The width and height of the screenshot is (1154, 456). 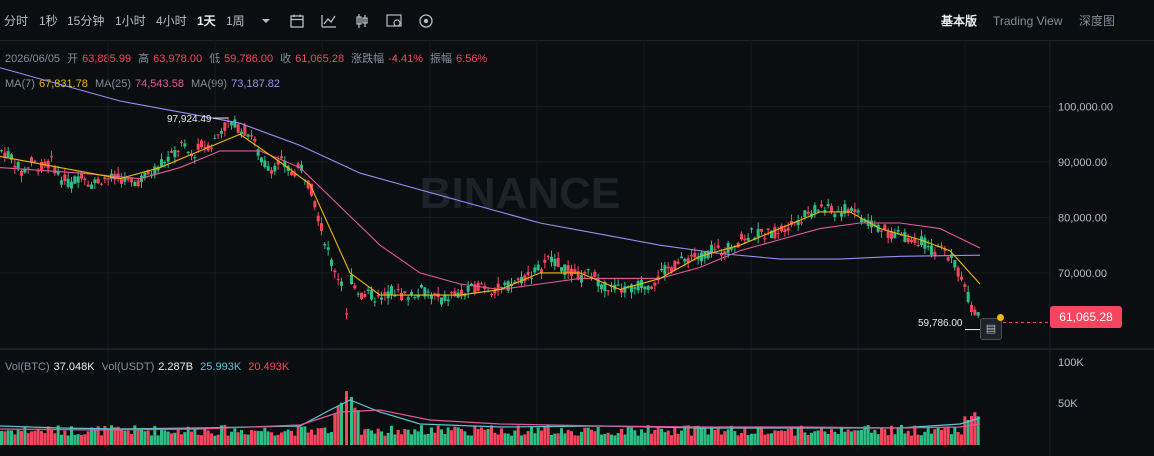 I want to click on settings-icon, so click(x=426, y=21).